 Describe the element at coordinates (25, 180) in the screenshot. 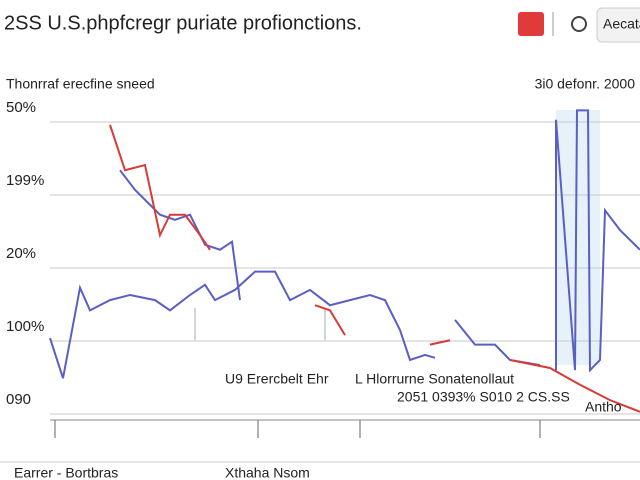

I see `y-tick-label: 199%` at that location.